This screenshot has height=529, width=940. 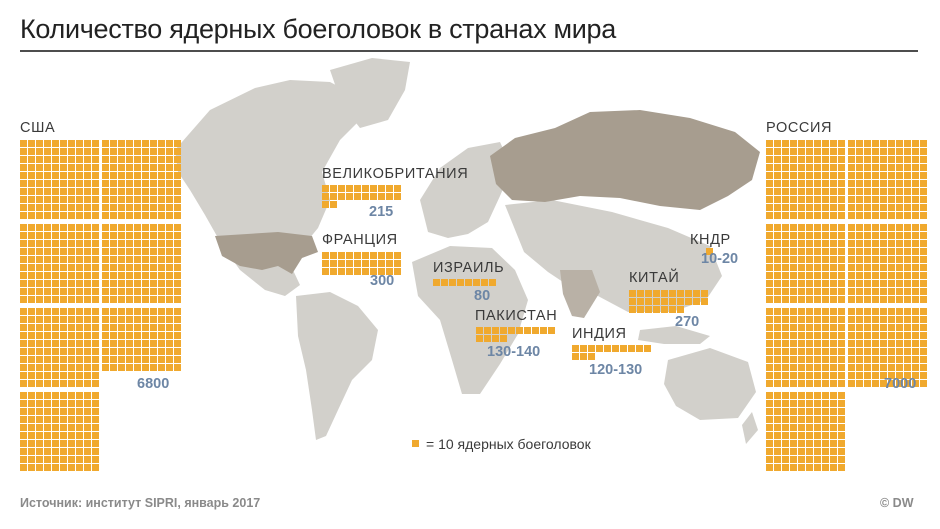 What do you see at coordinates (656, 293) in the screenshot?
I see `warhead-square-китай` at bounding box center [656, 293].